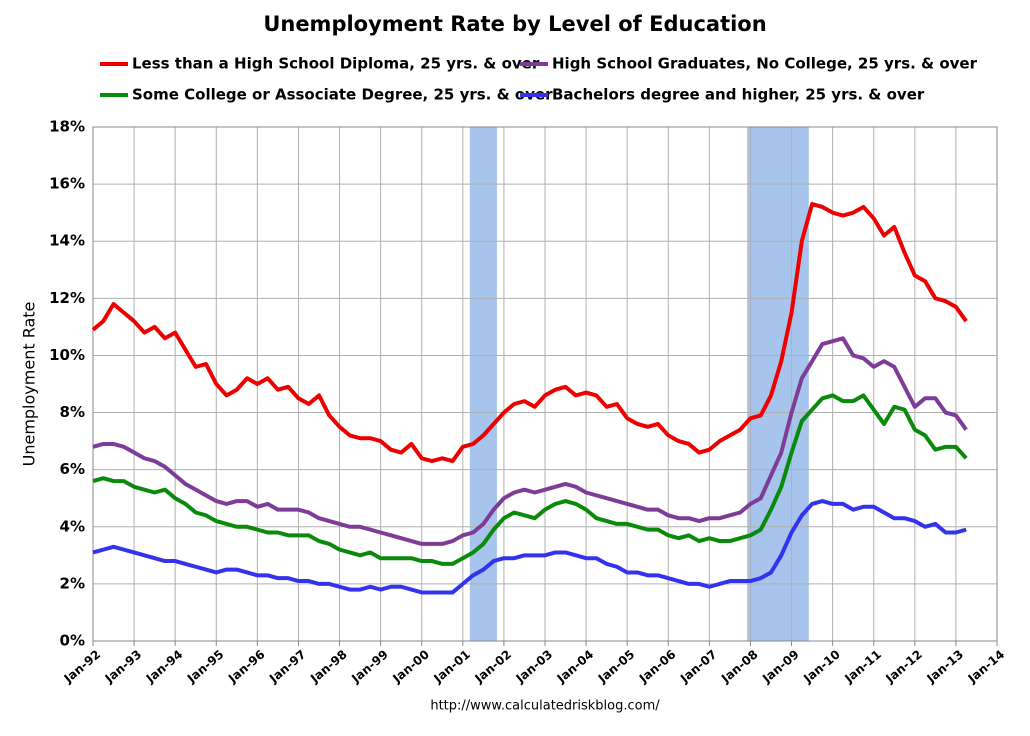  I want to click on y-tick-label: 2%, so click(72, 583).